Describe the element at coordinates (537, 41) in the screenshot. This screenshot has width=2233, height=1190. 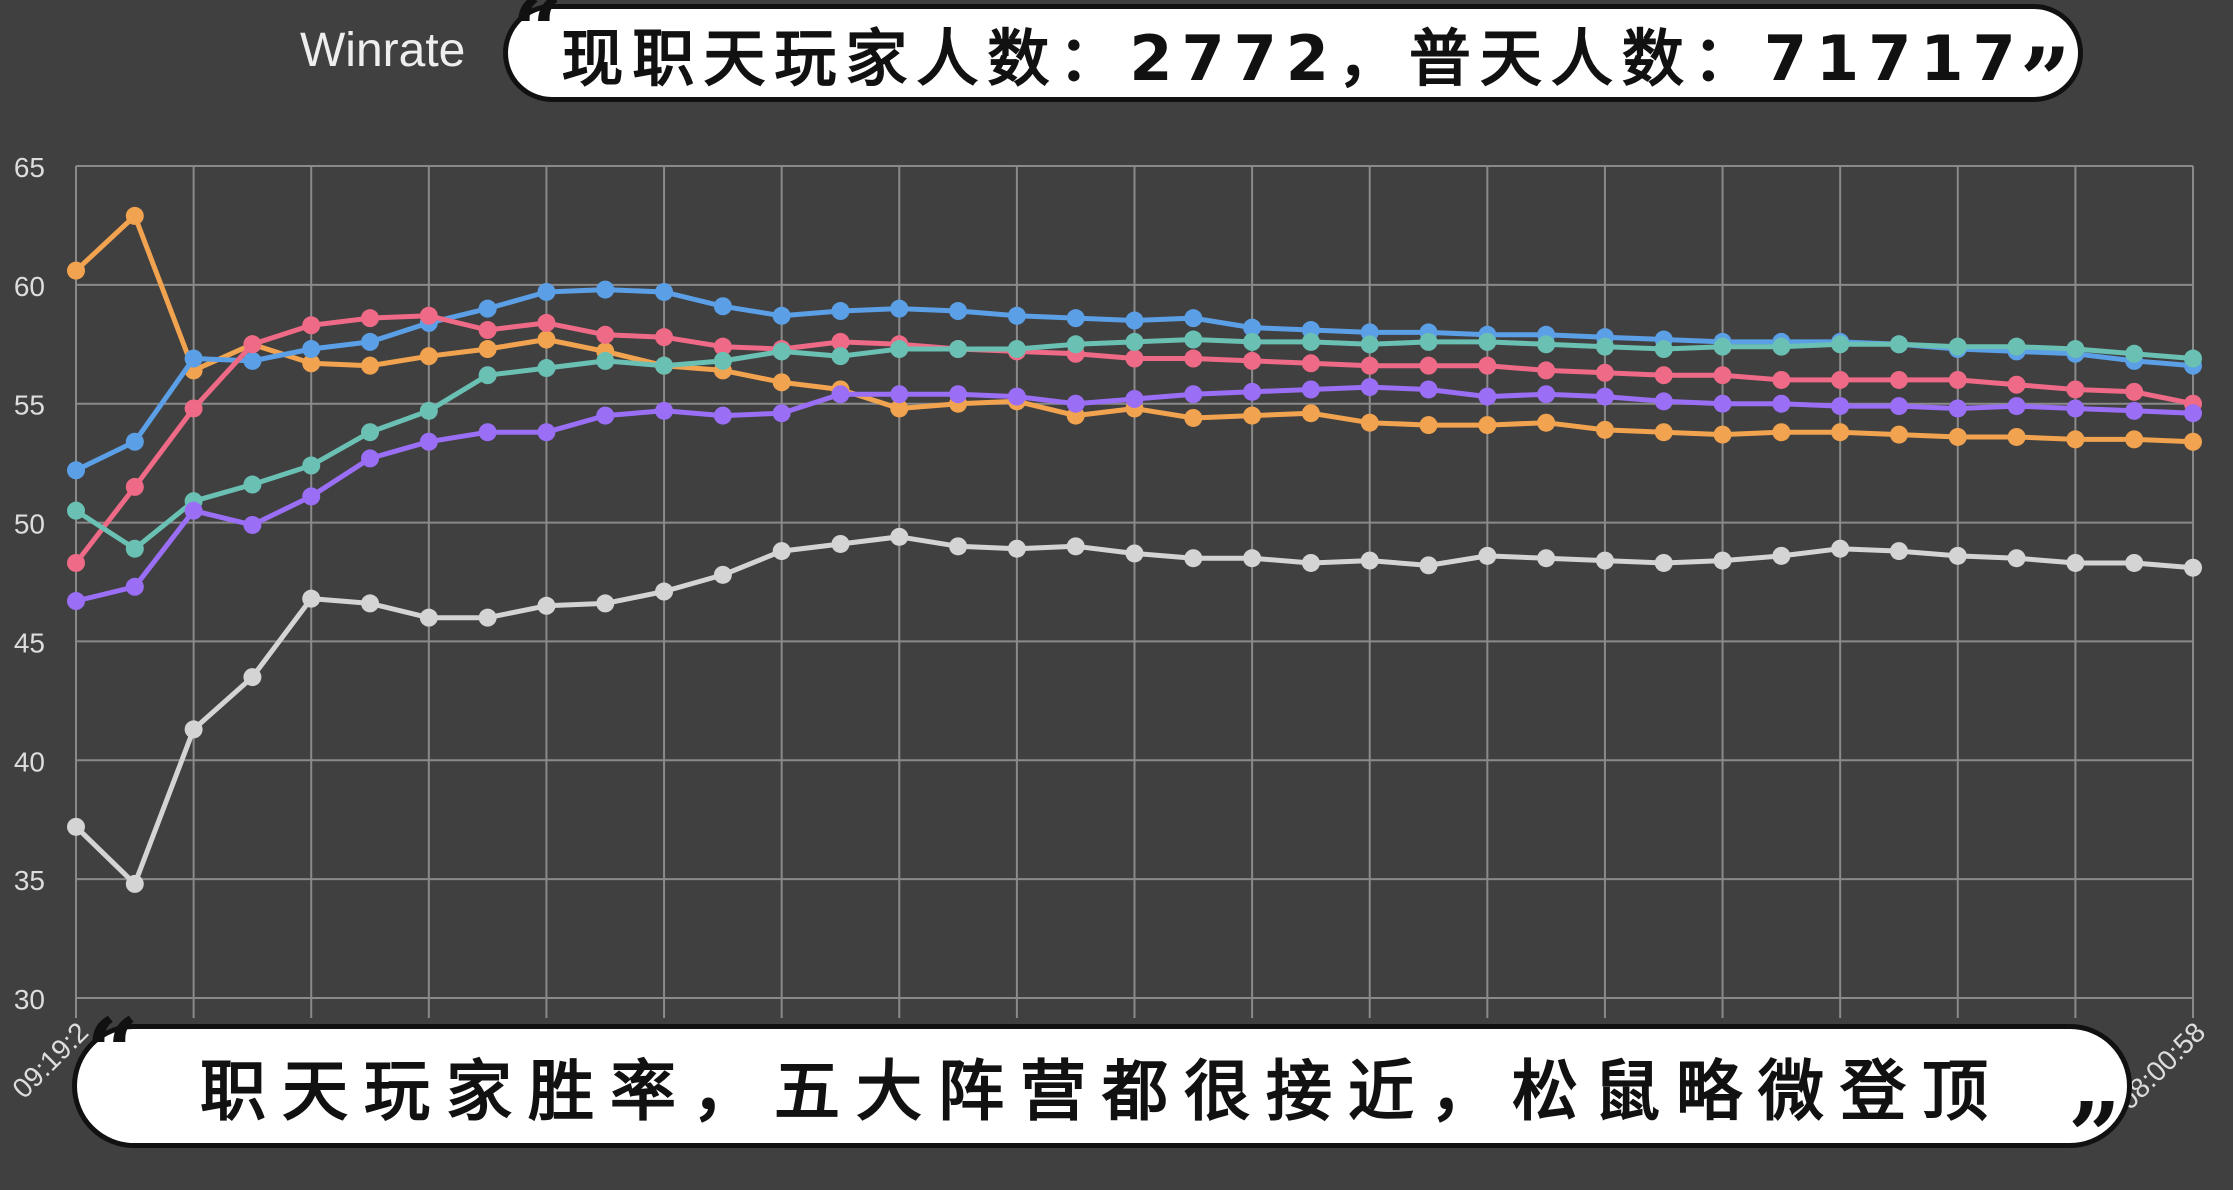
I see `open-quote-mark: “` at that location.